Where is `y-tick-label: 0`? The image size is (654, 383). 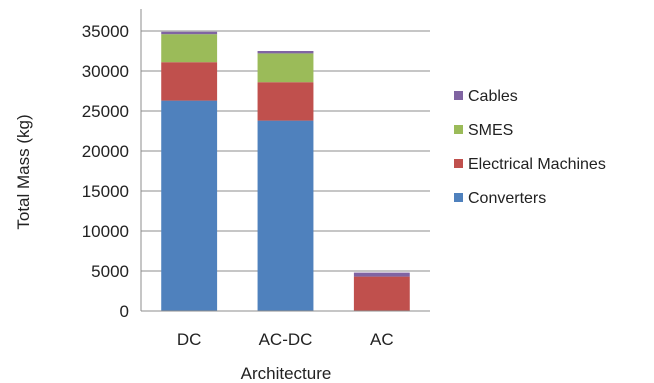
y-tick-label: 0 is located at coordinates (124, 311).